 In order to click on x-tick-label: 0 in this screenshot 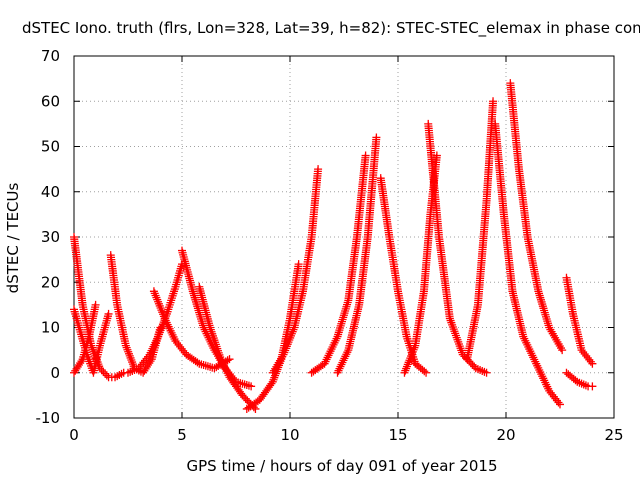, I will do `click(74, 435)`.